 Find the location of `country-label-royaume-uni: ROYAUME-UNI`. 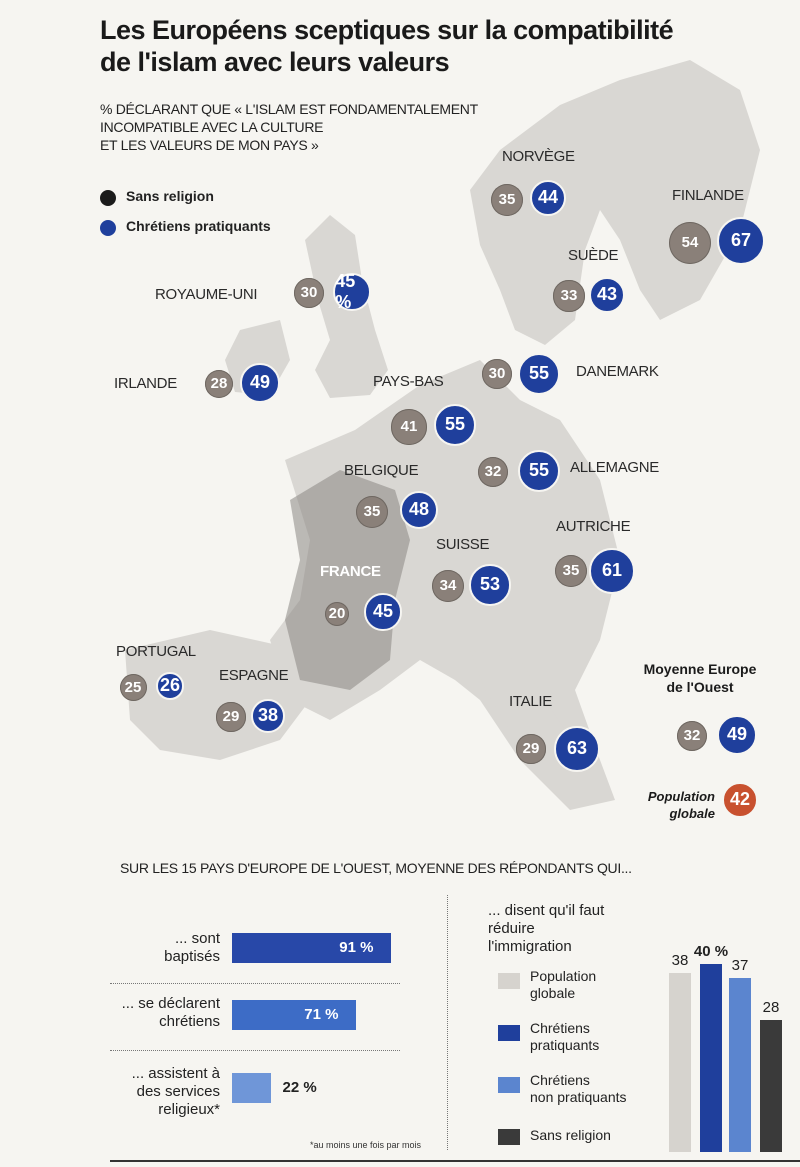

country-label-royaume-uni: ROYAUME-UNI is located at coordinates (206, 294).